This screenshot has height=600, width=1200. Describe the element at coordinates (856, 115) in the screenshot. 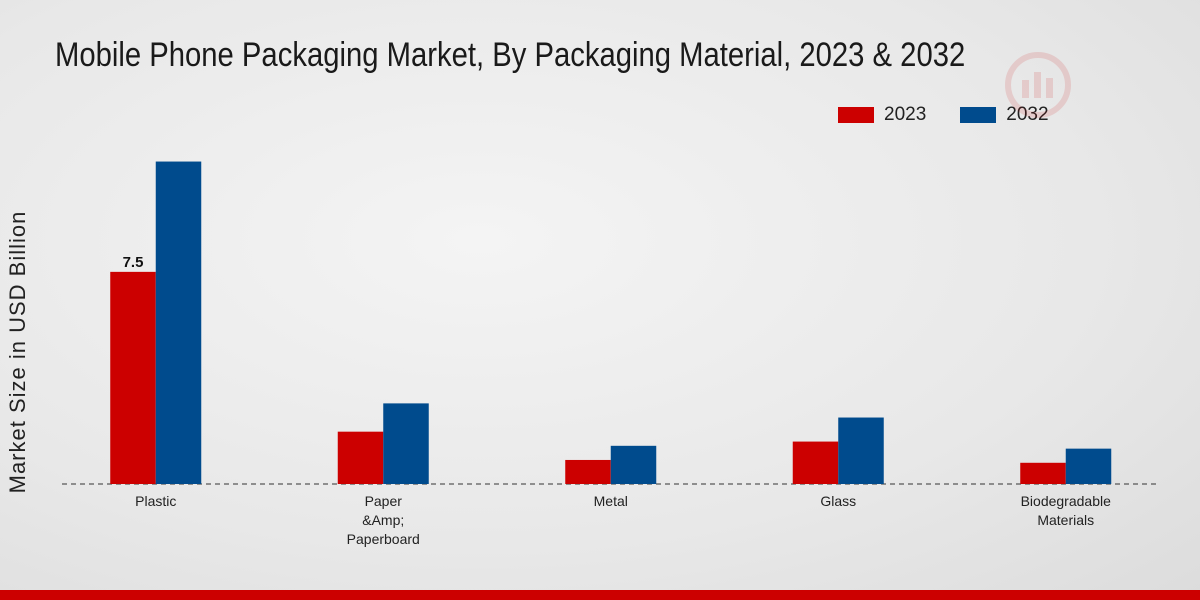

I see `legend-swatch-2023` at that location.